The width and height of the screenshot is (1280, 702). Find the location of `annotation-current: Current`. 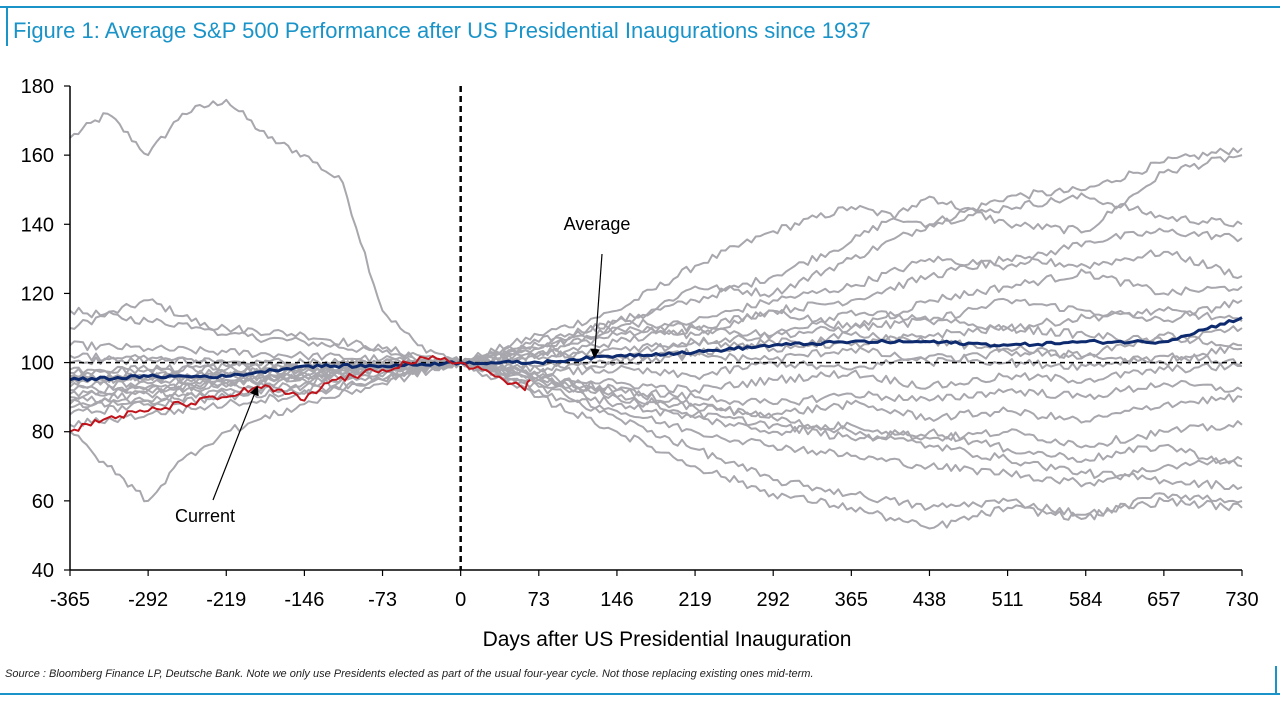

annotation-current: Current is located at coordinates (205, 516).